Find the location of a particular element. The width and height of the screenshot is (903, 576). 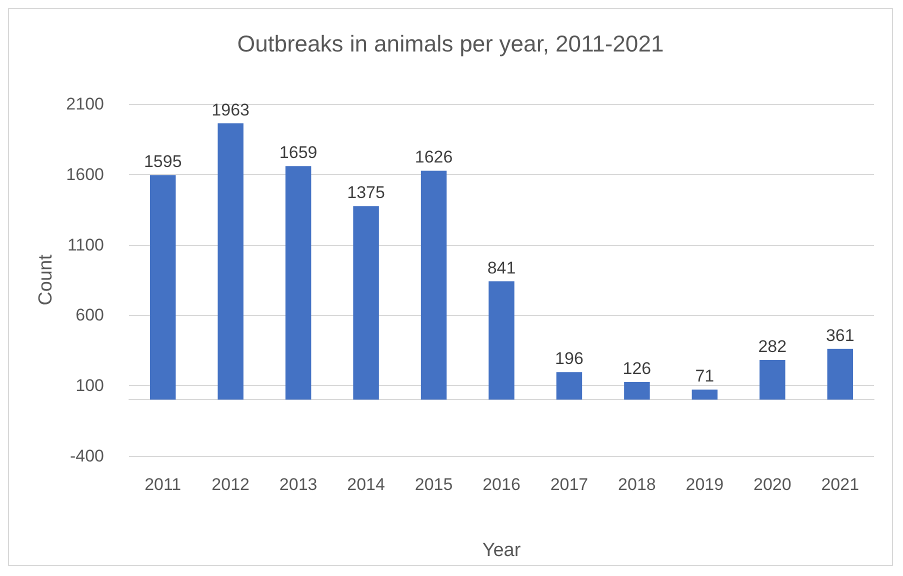

y-tick-label: 1100 is located at coordinates (85, 244).